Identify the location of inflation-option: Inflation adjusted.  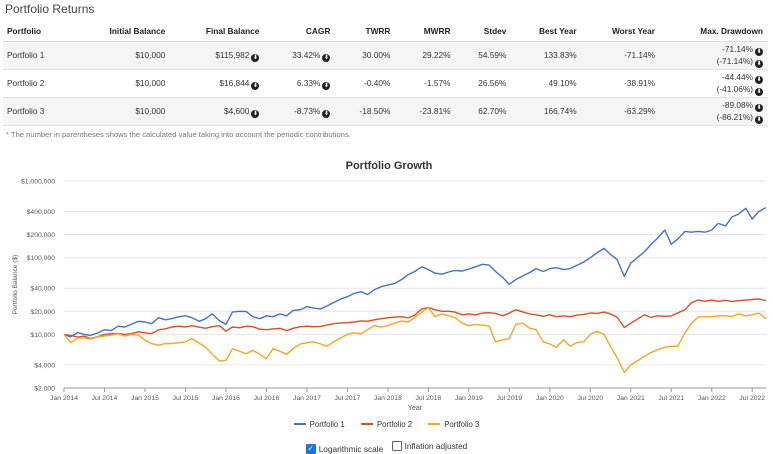
(429, 446).